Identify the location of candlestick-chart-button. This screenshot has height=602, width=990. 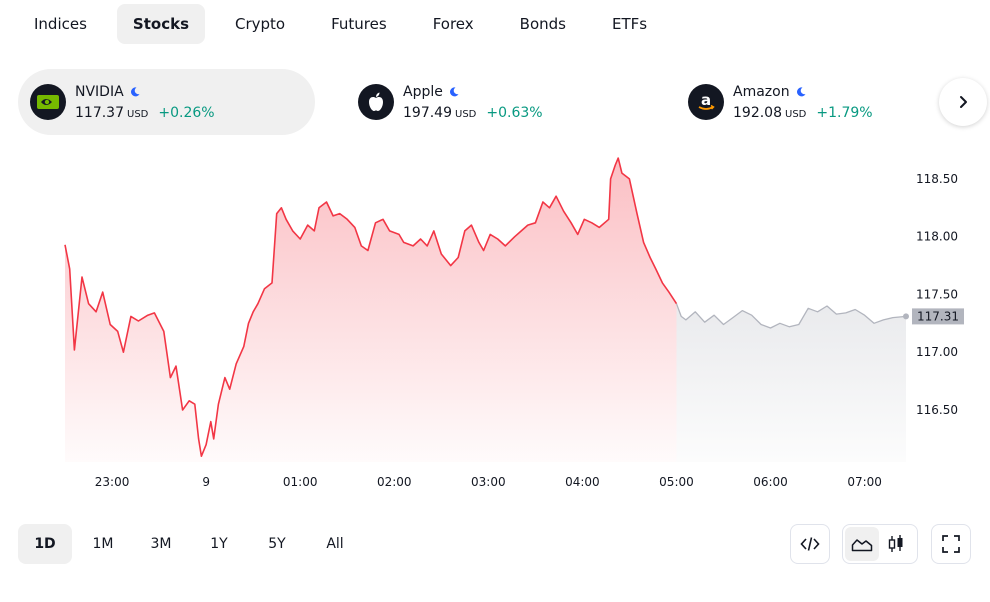
(896, 544).